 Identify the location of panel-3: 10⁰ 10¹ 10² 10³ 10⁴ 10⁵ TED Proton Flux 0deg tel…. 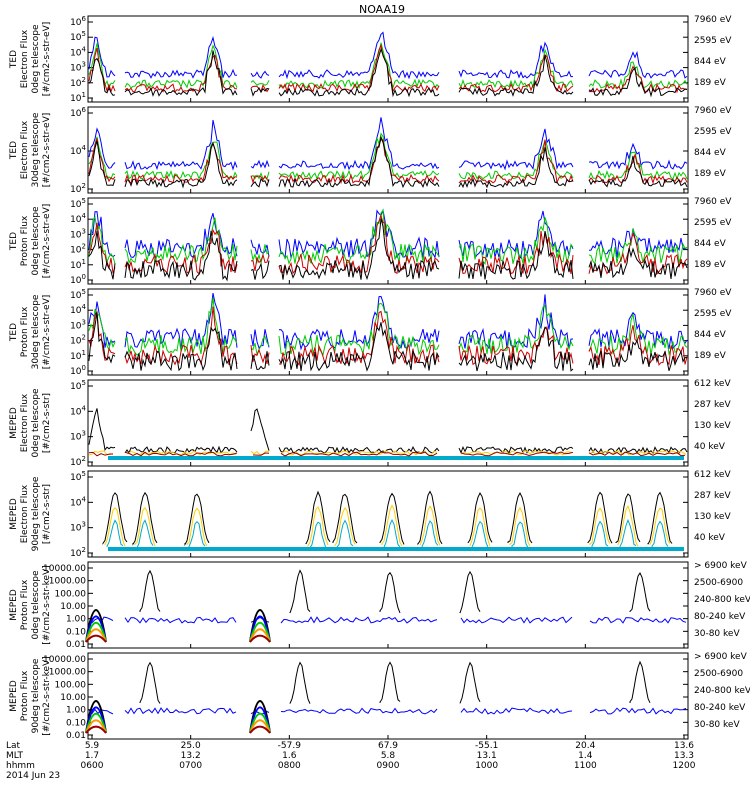
(370, 241).